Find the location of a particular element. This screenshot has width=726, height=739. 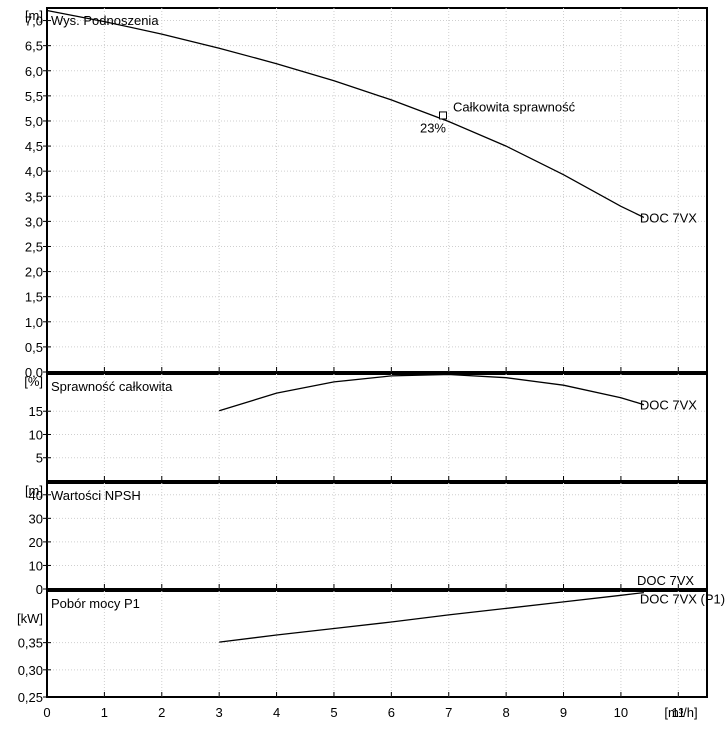

y-tick-label: 2,5 is located at coordinates (34, 246).